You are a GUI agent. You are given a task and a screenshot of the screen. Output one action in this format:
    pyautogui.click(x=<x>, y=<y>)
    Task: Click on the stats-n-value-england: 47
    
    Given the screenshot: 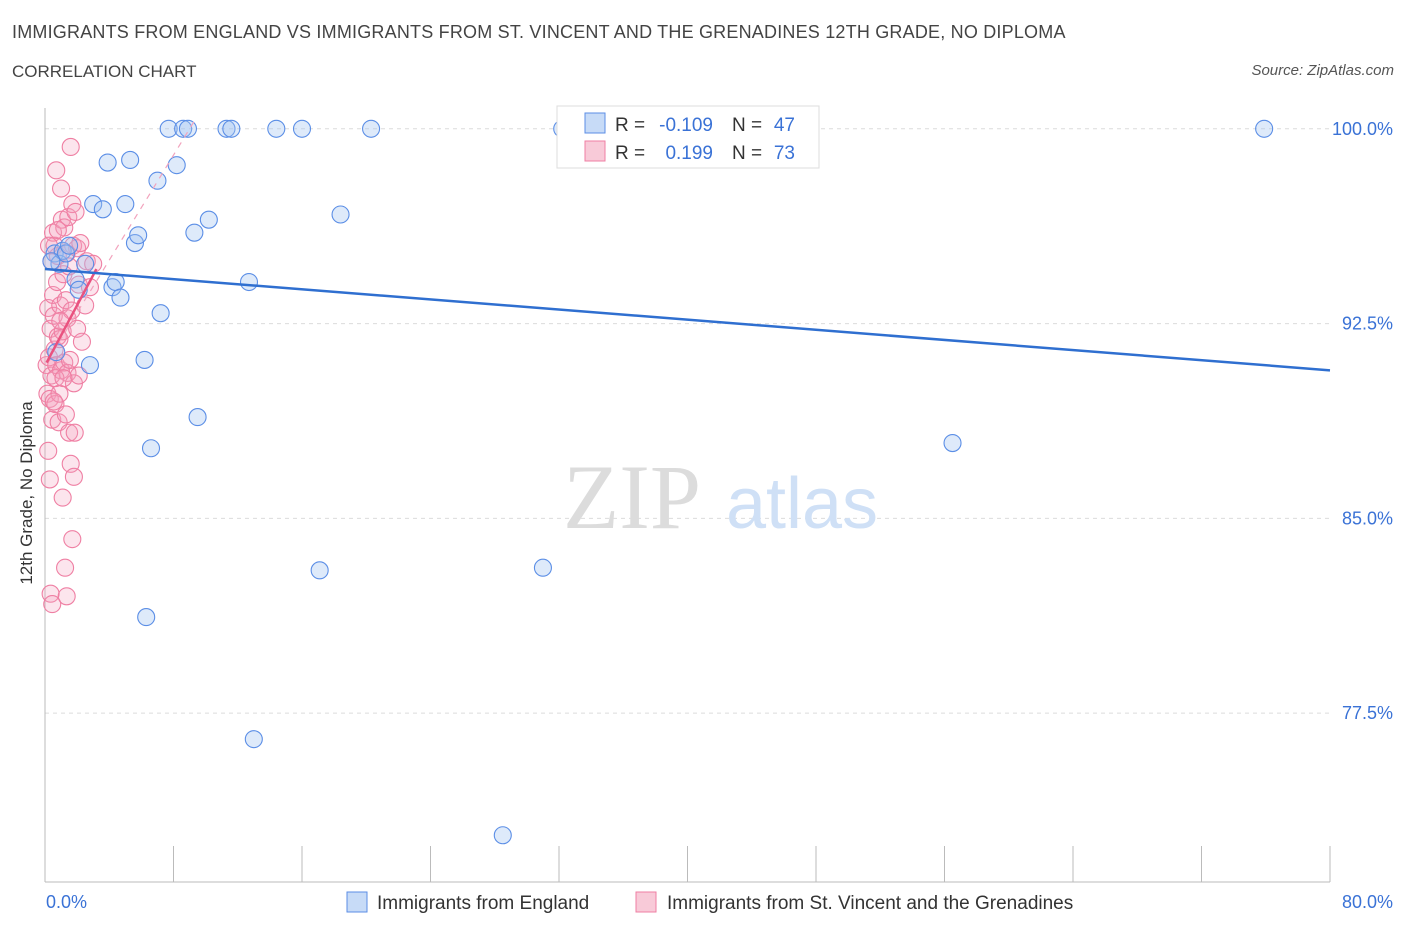 What is the action you would take?
    pyautogui.click(x=784, y=125)
    